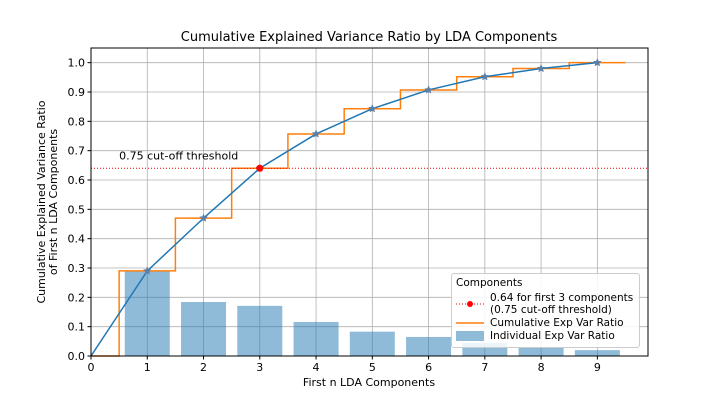 Image resolution: width=720 pixels, height=400 pixels. I want to click on y-tick-label: 0.8, so click(77, 121).